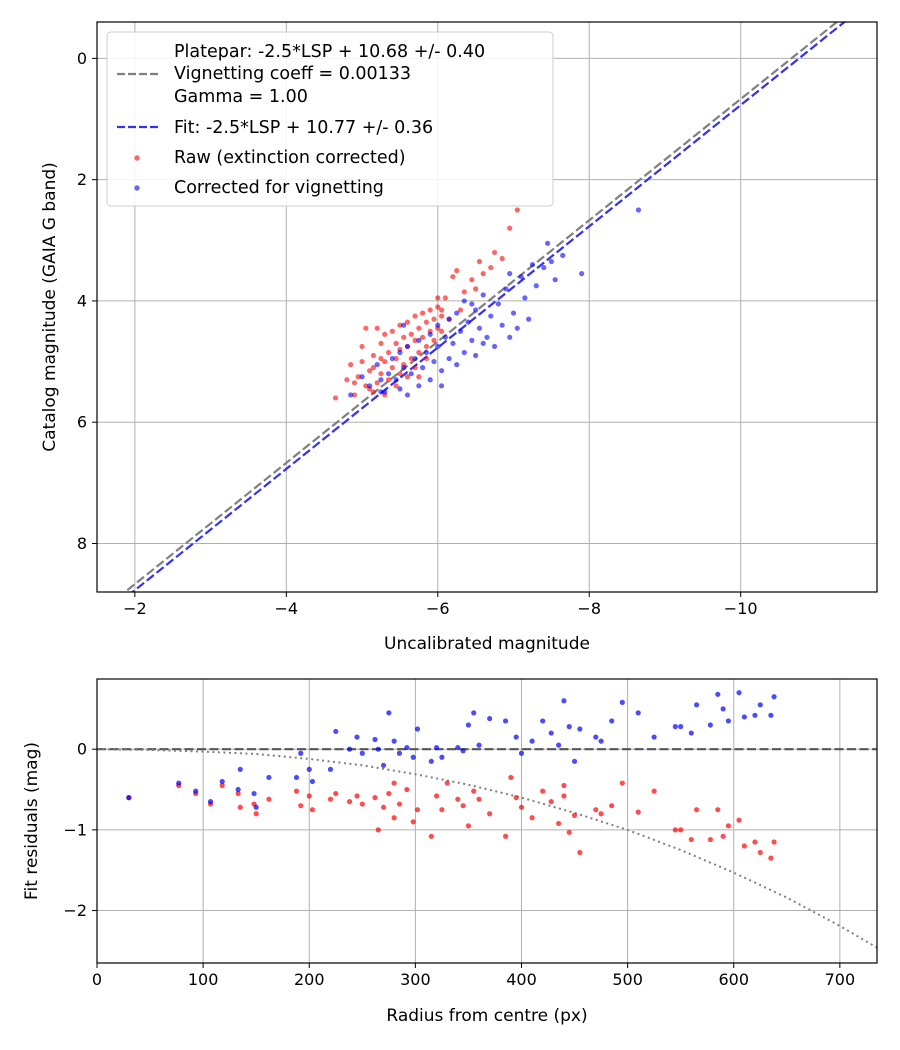 The image size is (900, 1050). I want to click on legend-gamma: Gamma = 1.00, so click(241, 97).